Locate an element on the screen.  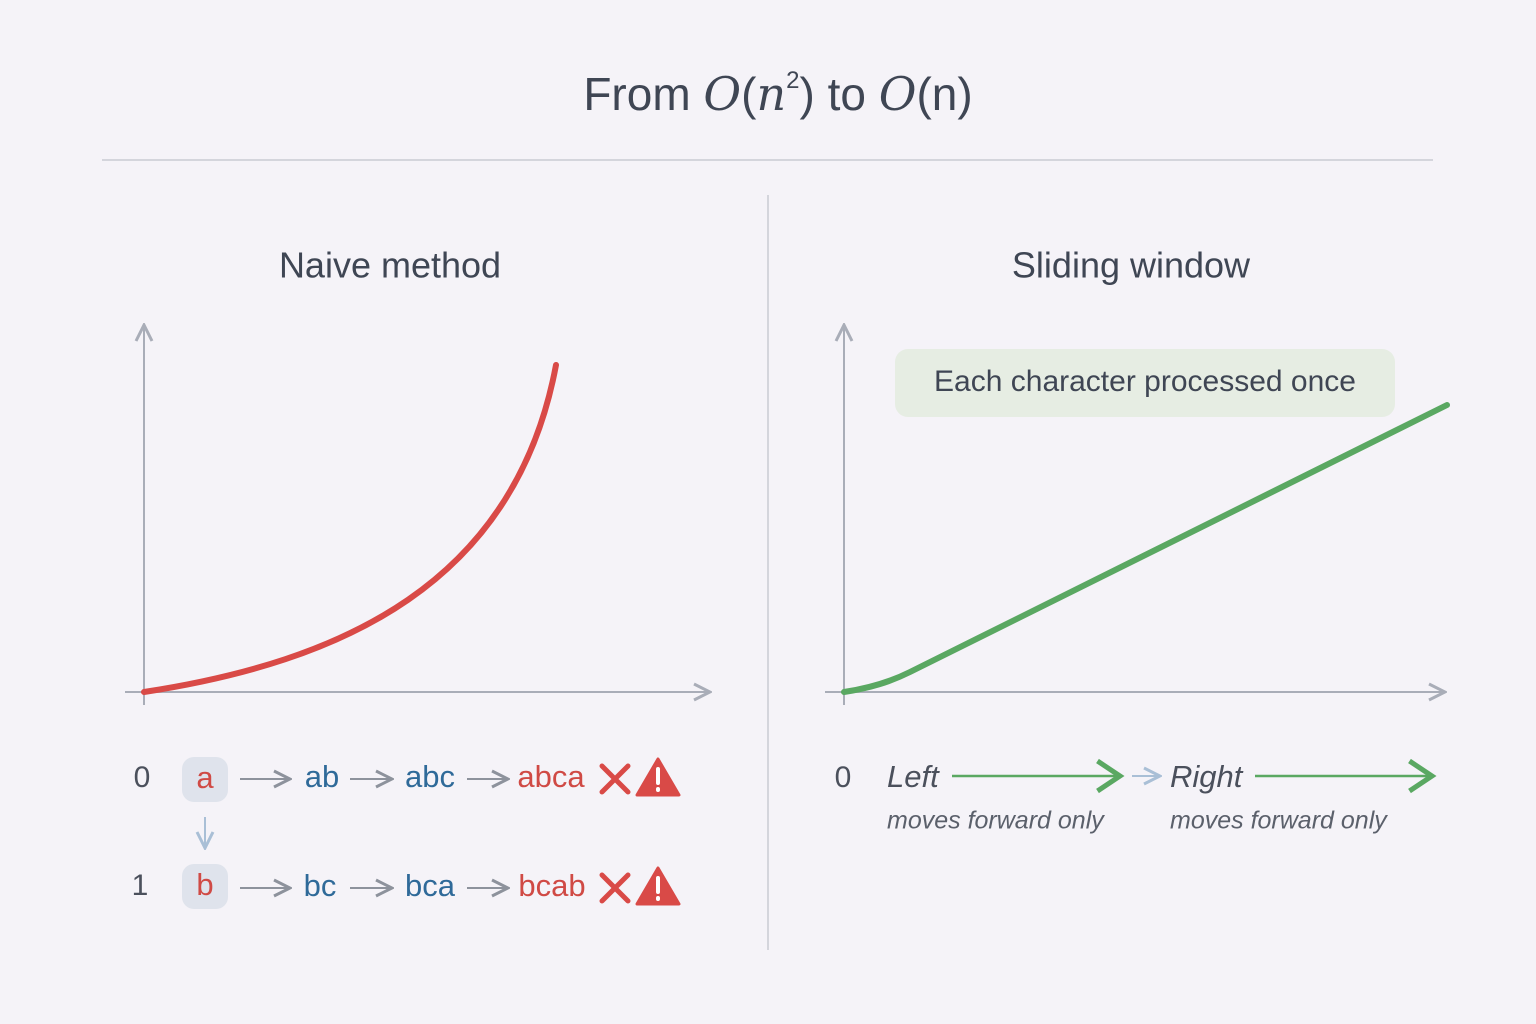
title-part: ( is located at coordinates (749, 94).